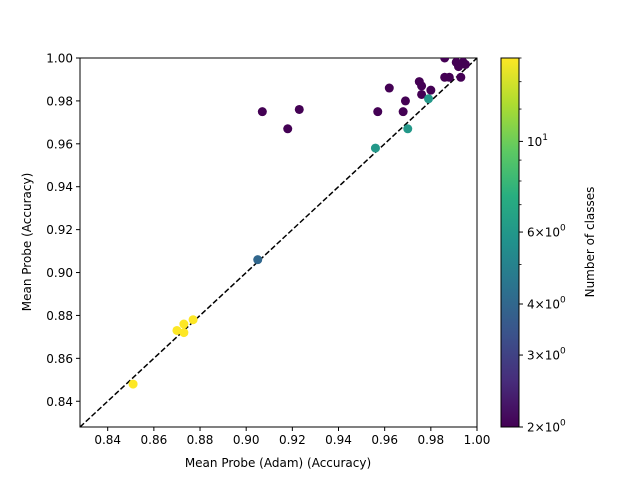  Describe the element at coordinates (278, 463) in the screenshot. I see `x-axis-label: Mean Probe (Adam) (Accuracy)` at that location.